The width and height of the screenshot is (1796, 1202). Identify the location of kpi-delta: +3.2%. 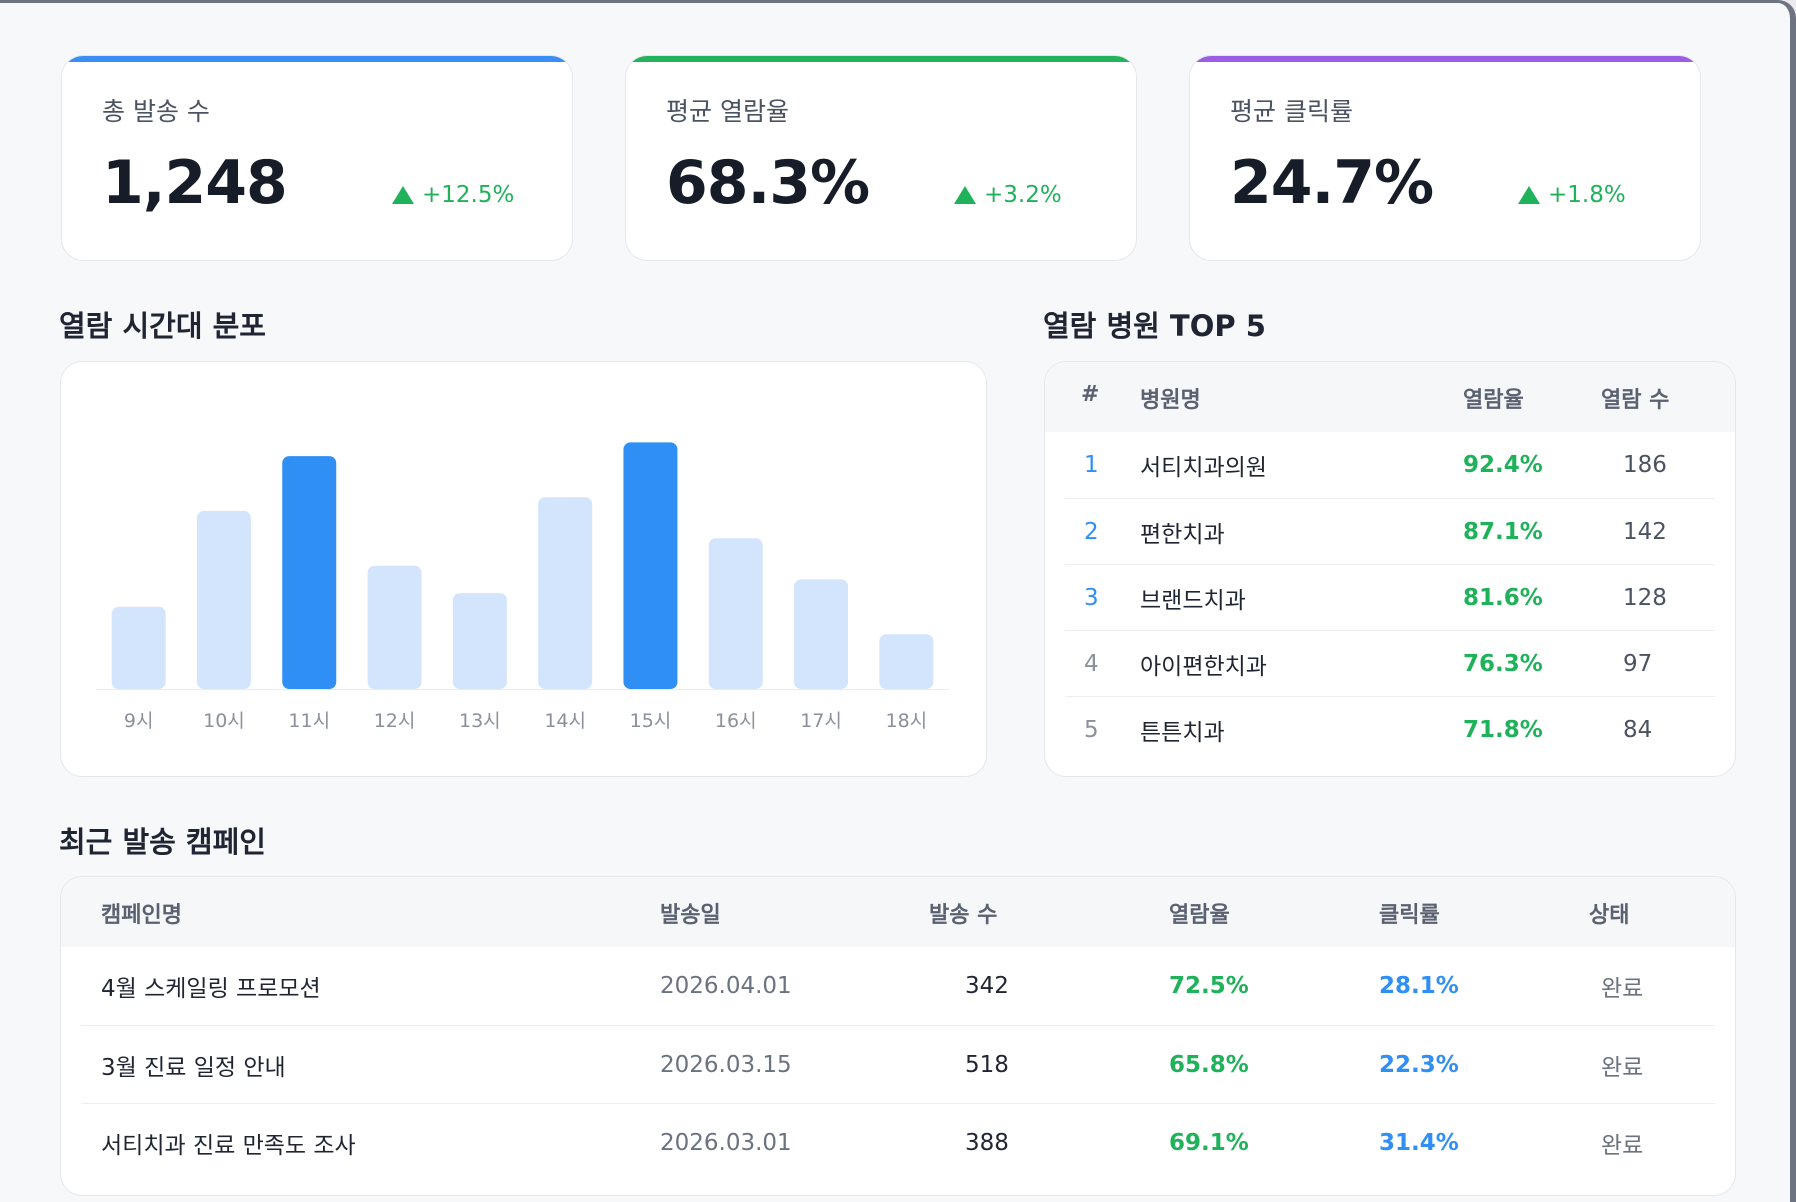
(1008, 195).